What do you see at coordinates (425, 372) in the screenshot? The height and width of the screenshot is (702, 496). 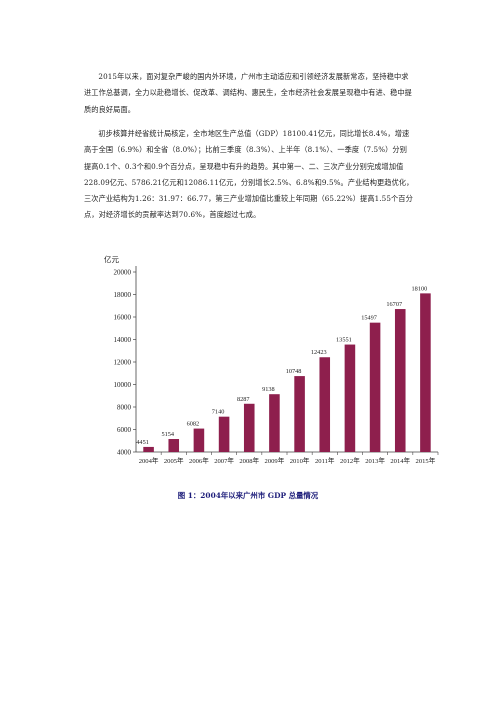 I see `bar-2015年` at bounding box center [425, 372].